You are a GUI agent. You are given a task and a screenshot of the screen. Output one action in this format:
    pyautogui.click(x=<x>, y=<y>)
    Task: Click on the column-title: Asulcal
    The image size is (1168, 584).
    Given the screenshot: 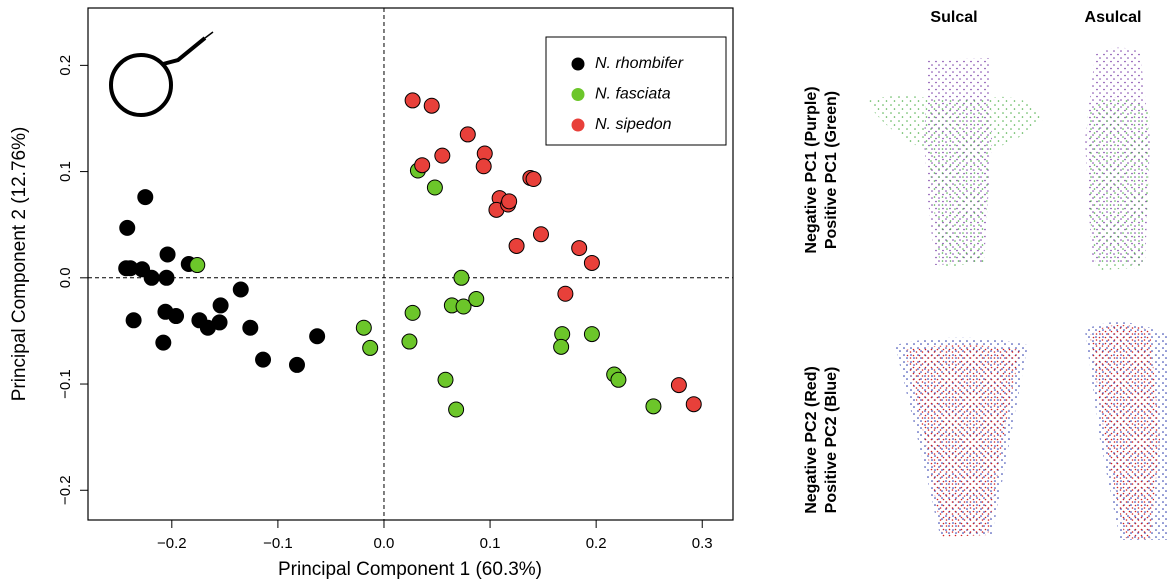 What is the action you would take?
    pyautogui.click(x=1113, y=17)
    